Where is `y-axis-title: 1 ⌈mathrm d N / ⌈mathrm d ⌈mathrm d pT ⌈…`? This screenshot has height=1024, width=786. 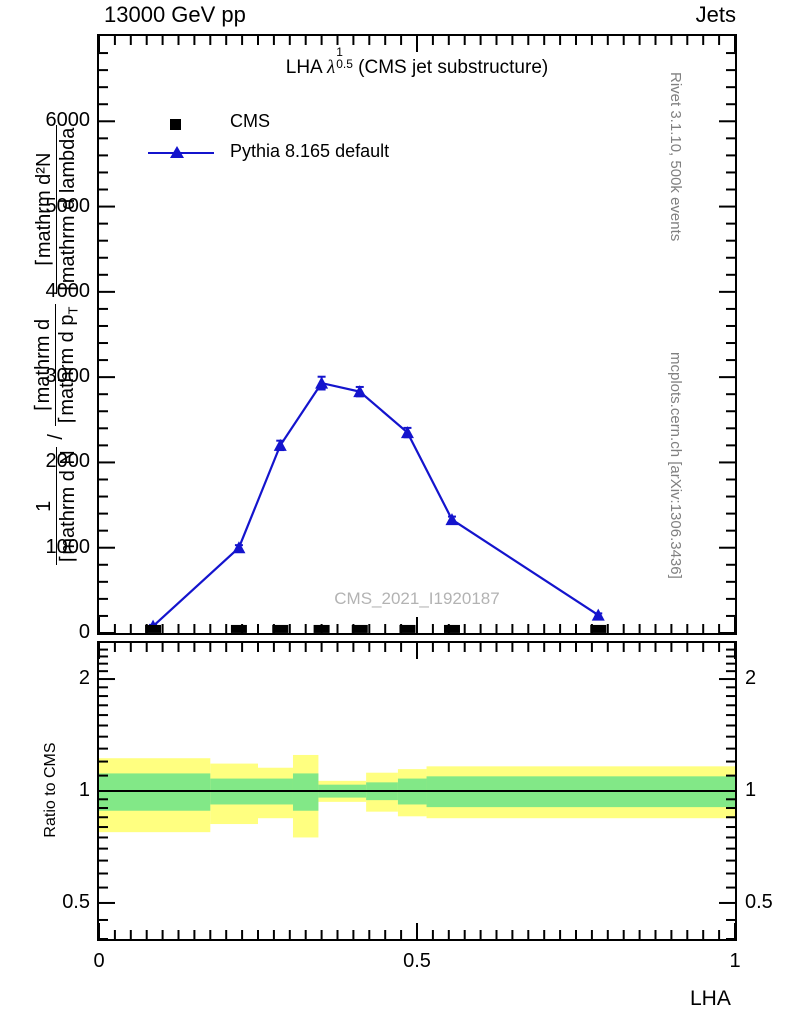
y-axis-title: 1 ⌈mathrm d N / ⌈mathrm d ⌈mathrm d pT ⌈… is located at coordinates (56, 345).